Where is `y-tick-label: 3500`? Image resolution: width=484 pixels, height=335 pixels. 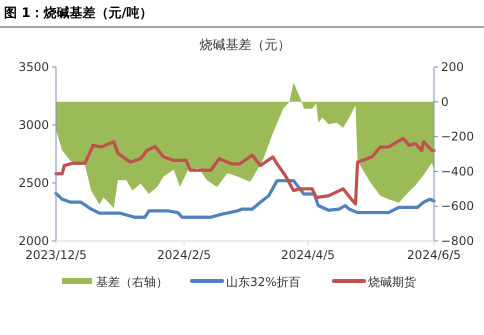
y-tick-label: 3500 is located at coordinates (33, 67).